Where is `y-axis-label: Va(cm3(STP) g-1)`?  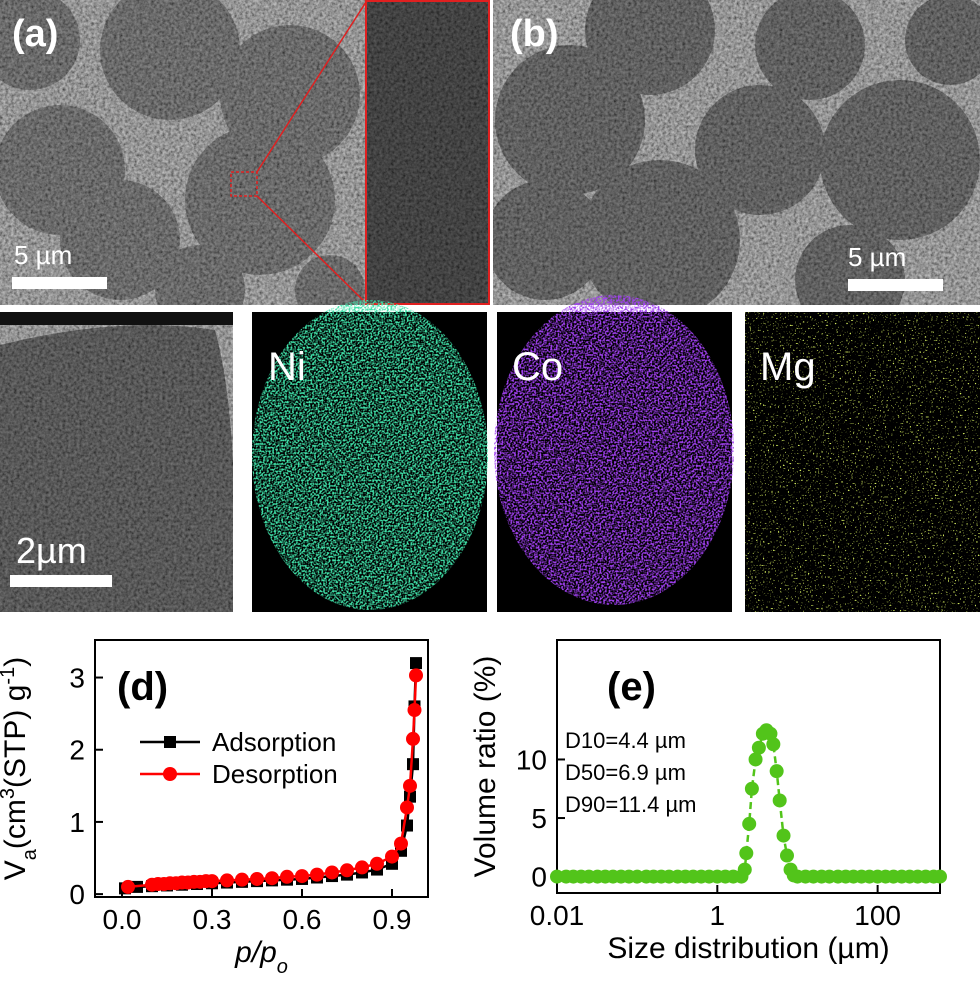 y-axis-label: Va(cm3(STP) g-1) is located at coordinates (20, 768).